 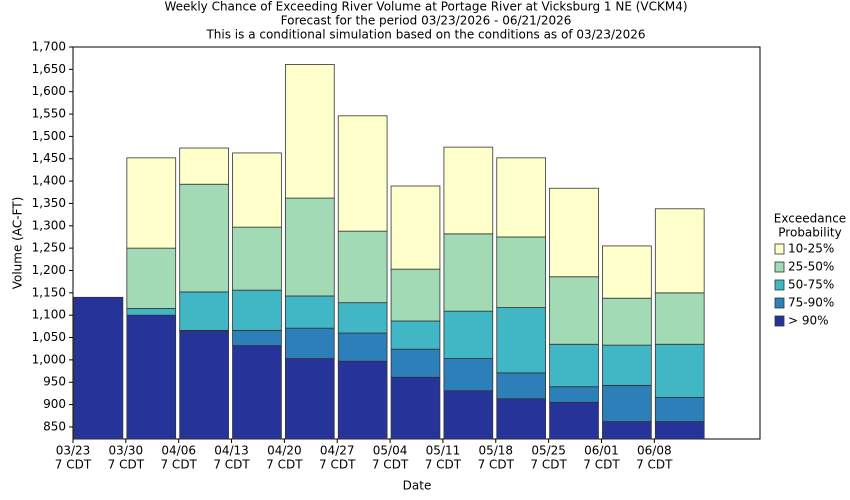 I want to click on y-tick-label: 1,300, so click(x=49, y=225).